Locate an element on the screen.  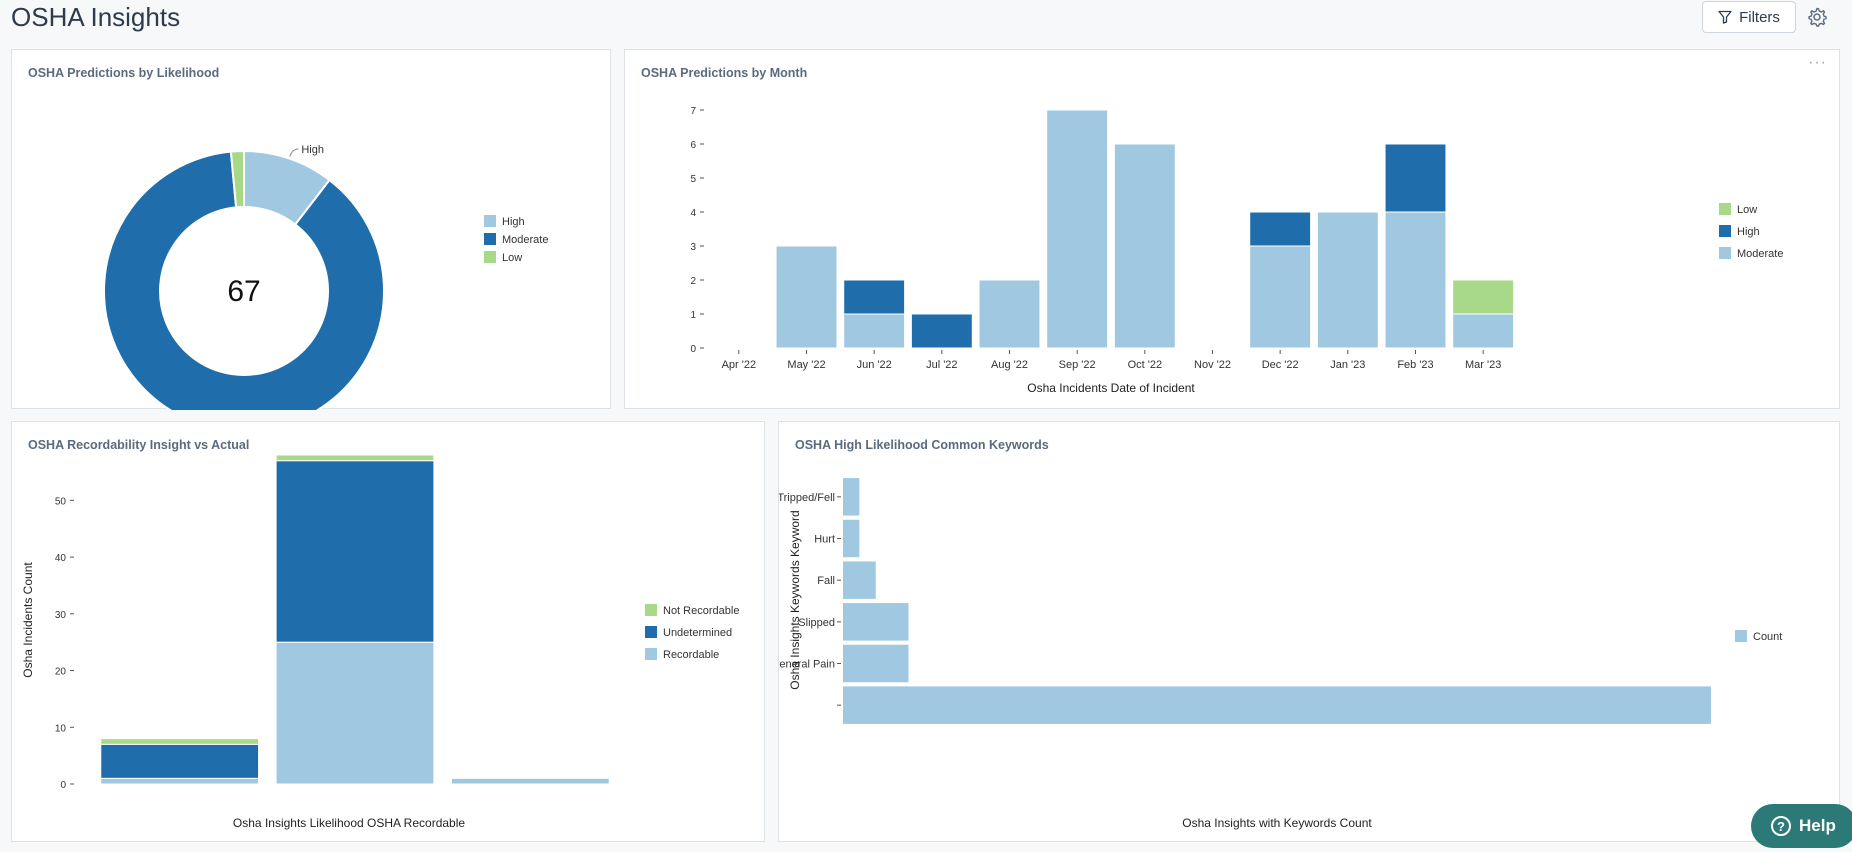
page-title: OSHA Insights is located at coordinates (96, 17).